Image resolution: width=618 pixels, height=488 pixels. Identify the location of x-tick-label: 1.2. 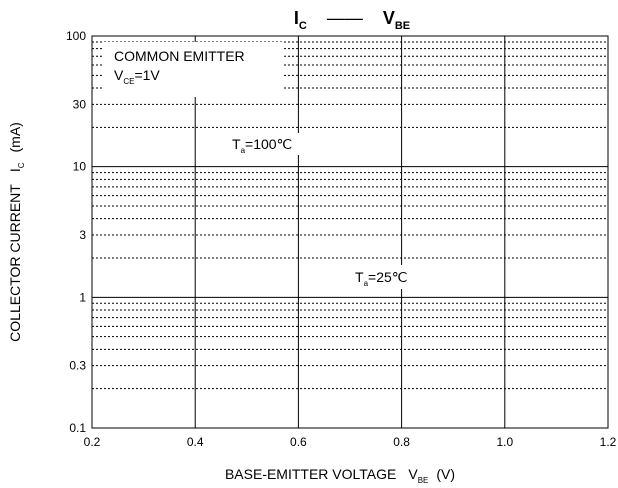
(608, 442).